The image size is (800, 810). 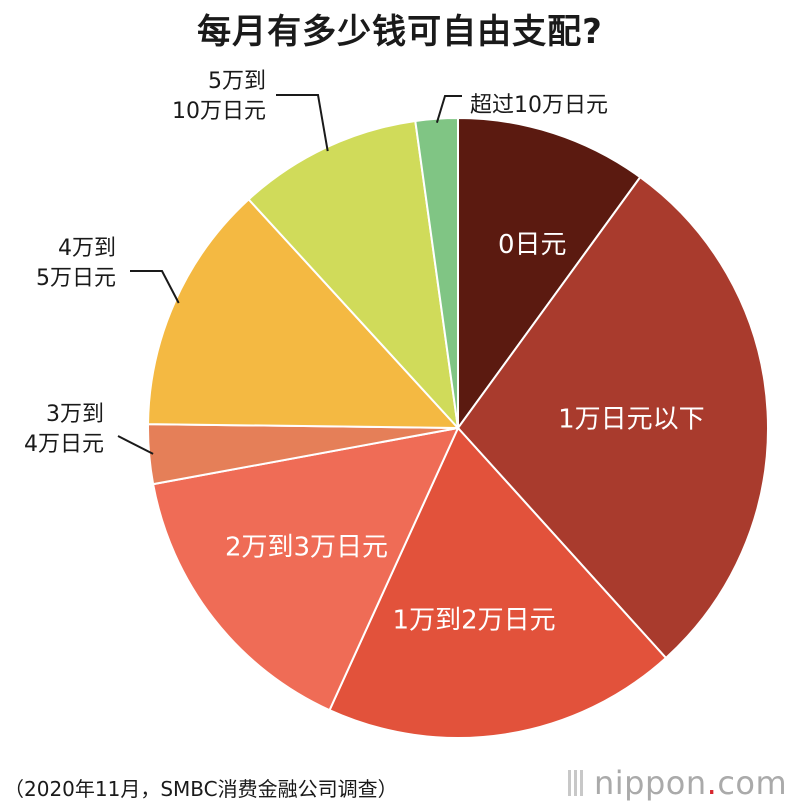 What do you see at coordinates (87, 248) in the screenshot?
I see `slice-label-line: 4万到` at bounding box center [87, 248].